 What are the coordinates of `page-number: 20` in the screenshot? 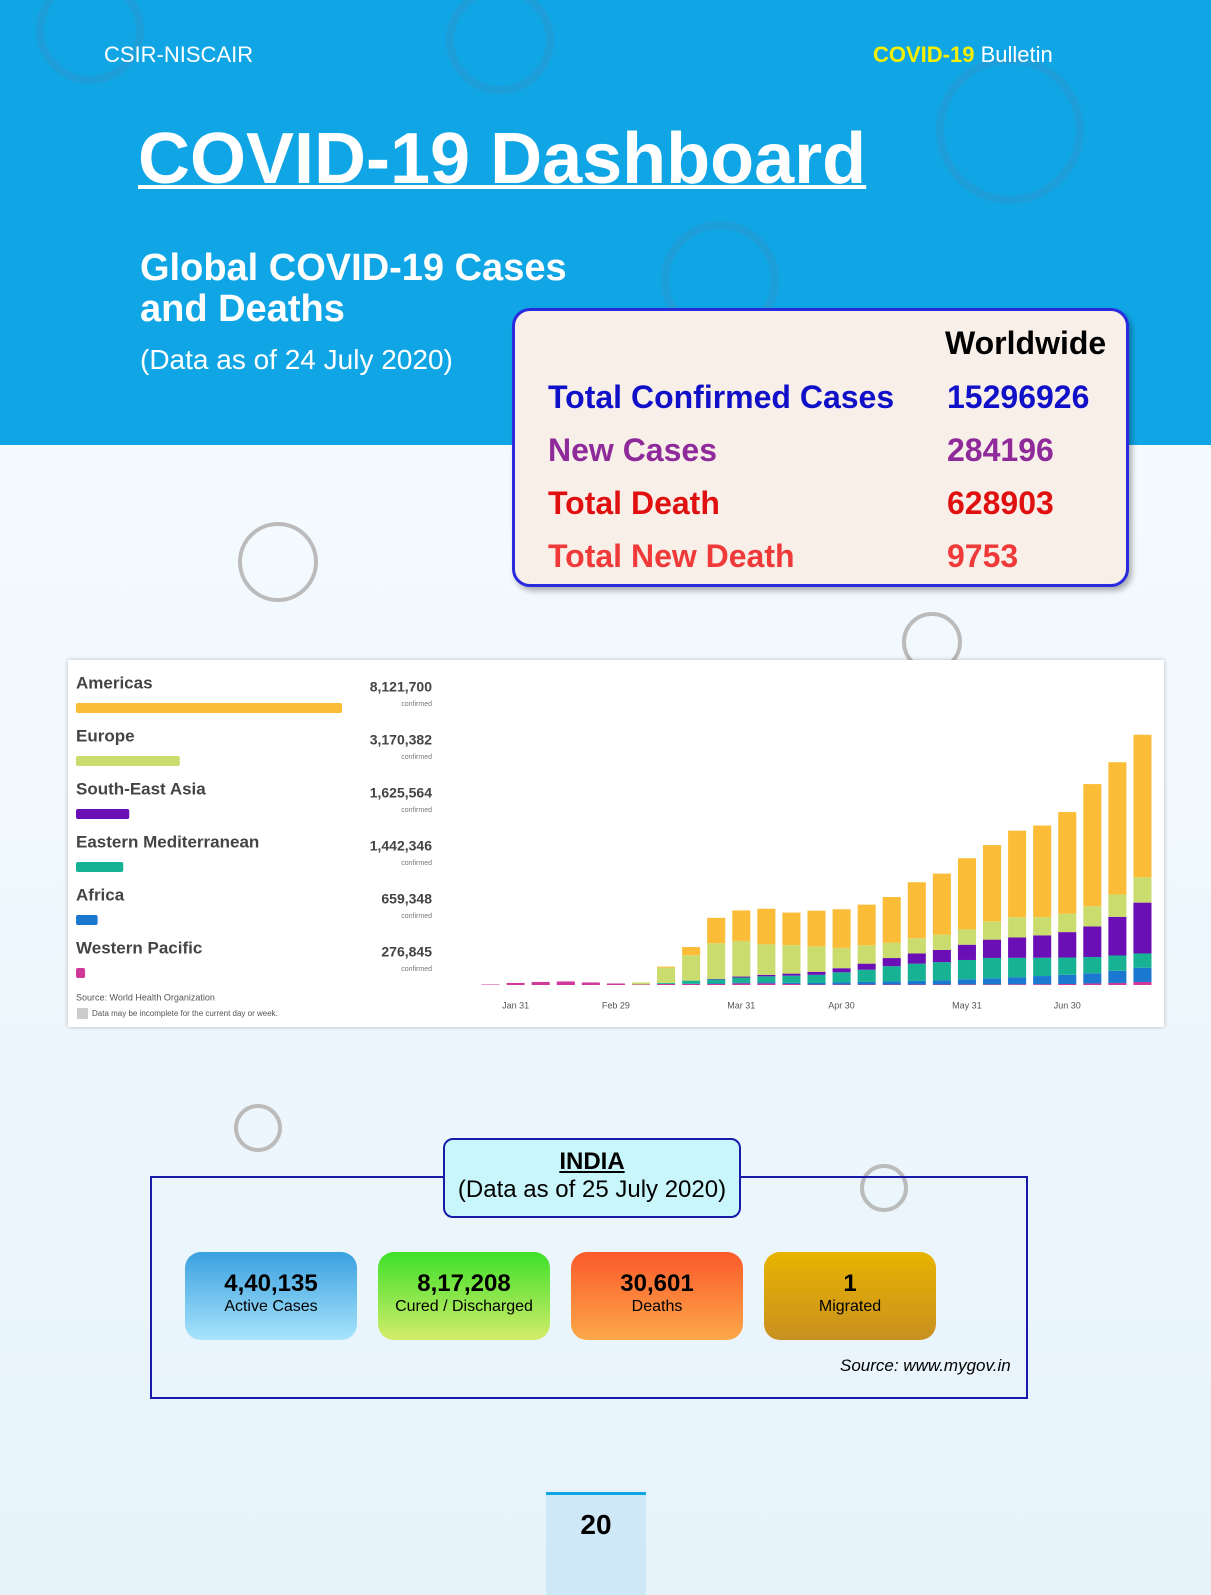 It's located at (596, 1524).